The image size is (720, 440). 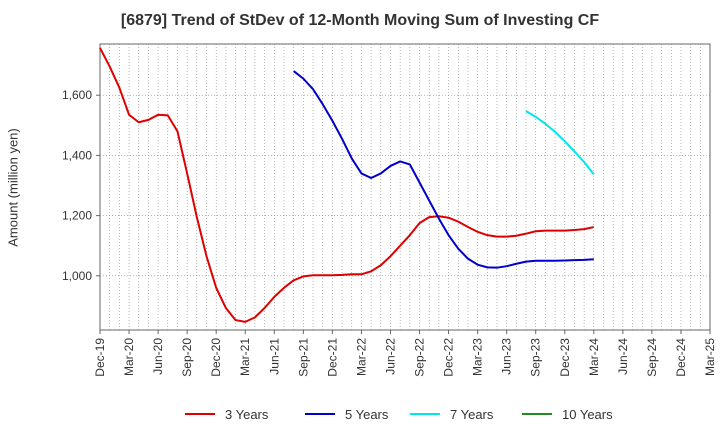 I want to click on y-tick-labels: 1,000 1,200 1,400 1,600, so click(x=81, y=185).